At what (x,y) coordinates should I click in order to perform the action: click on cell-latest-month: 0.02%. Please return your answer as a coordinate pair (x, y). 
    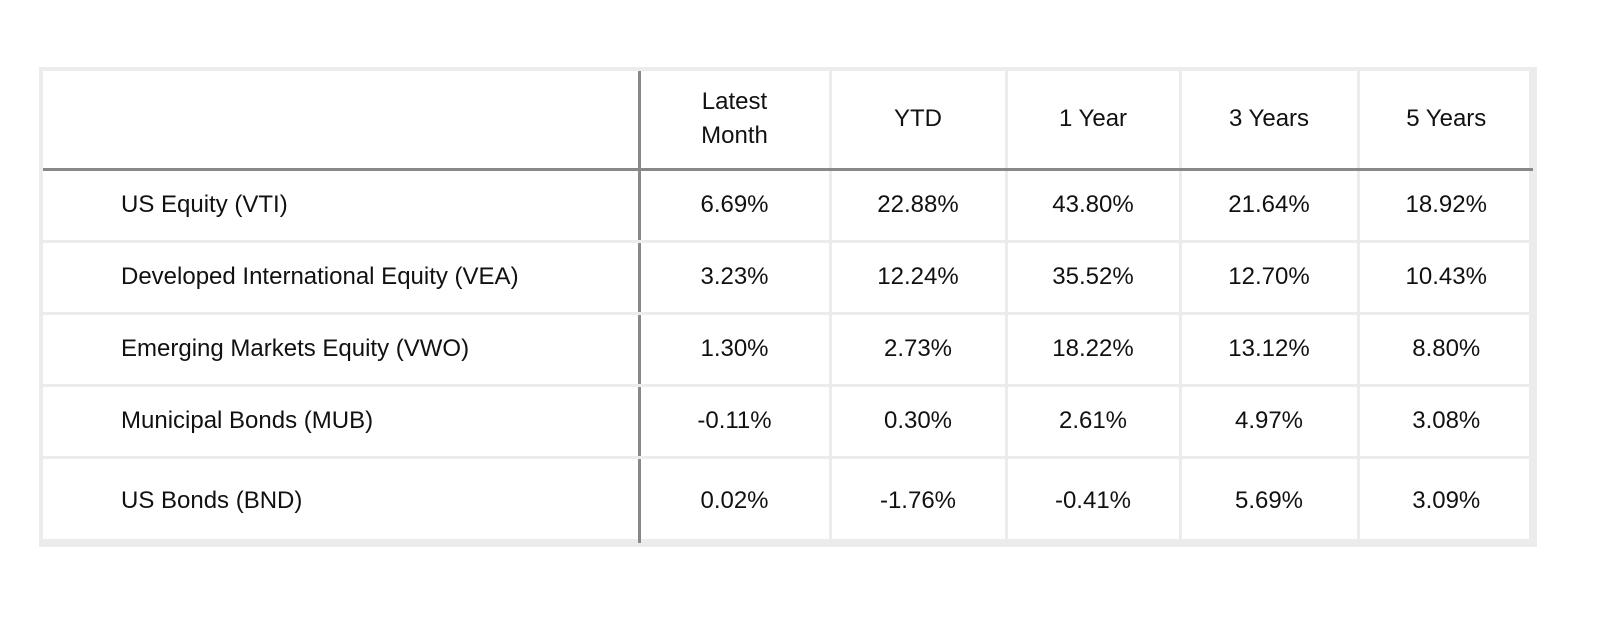
    Looking at the image, I should click on (734, 501).